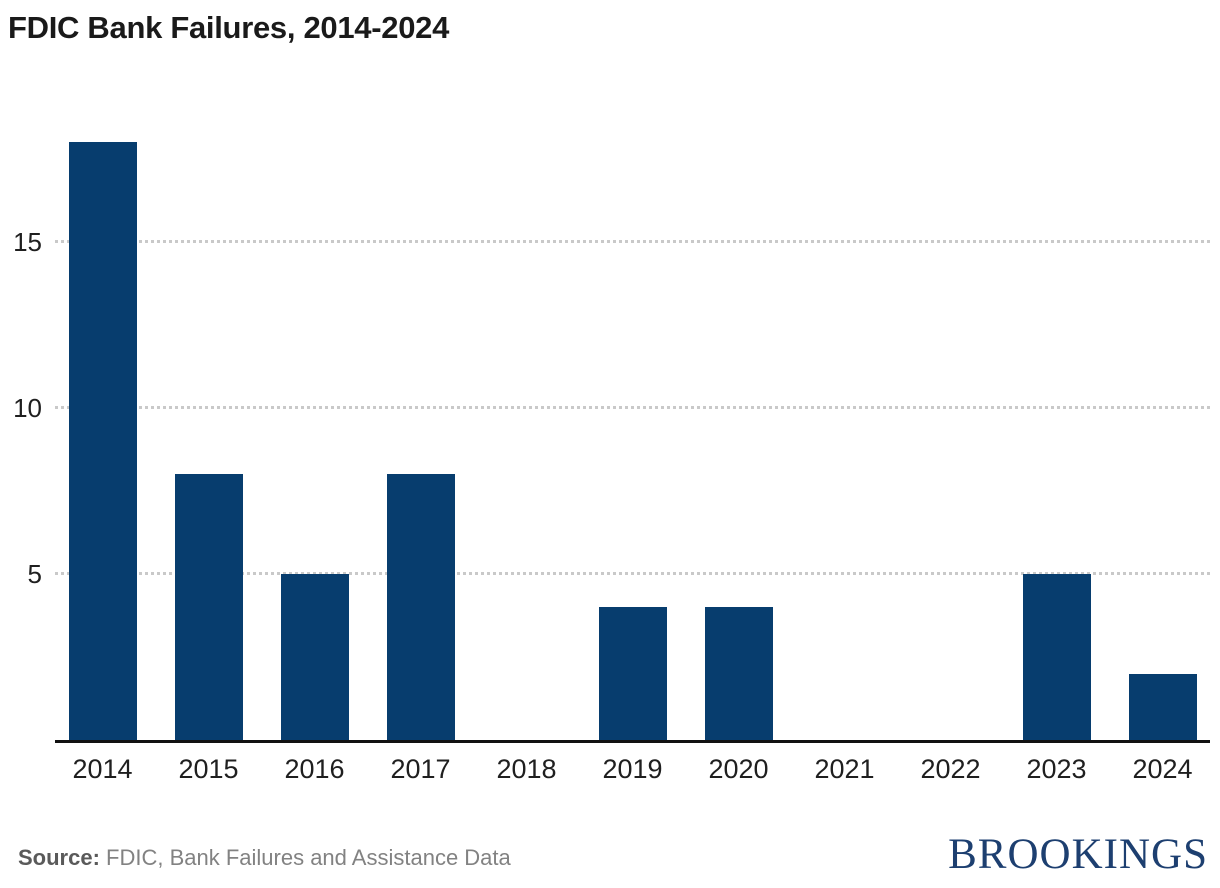  What do you see at coordinates (314, 657) in the screenshot?
I see `bar-2016` at bounding box center [314, 657].